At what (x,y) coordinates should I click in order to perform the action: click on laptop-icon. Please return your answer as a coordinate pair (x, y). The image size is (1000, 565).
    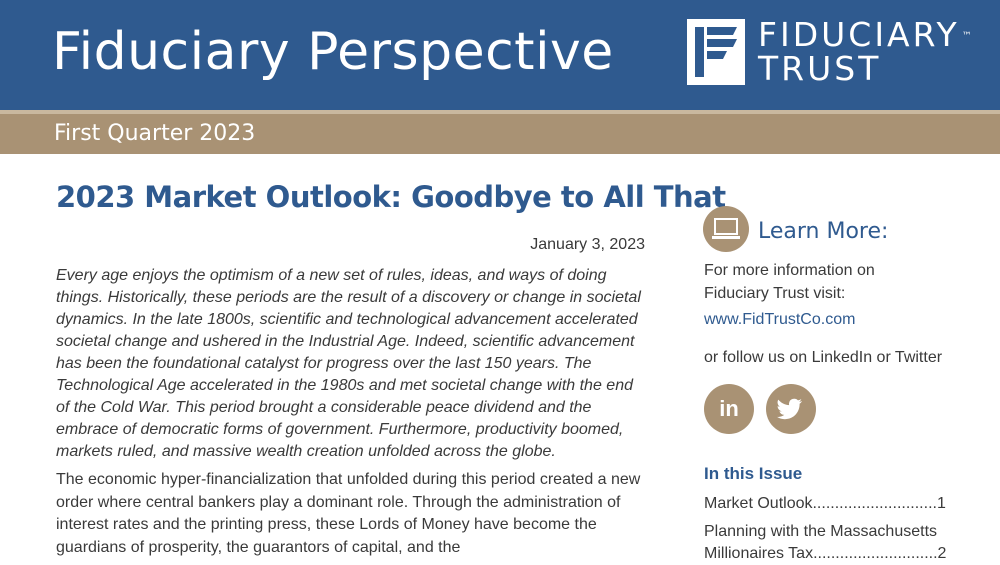
    Looking at the image, I should click on (726, 229).